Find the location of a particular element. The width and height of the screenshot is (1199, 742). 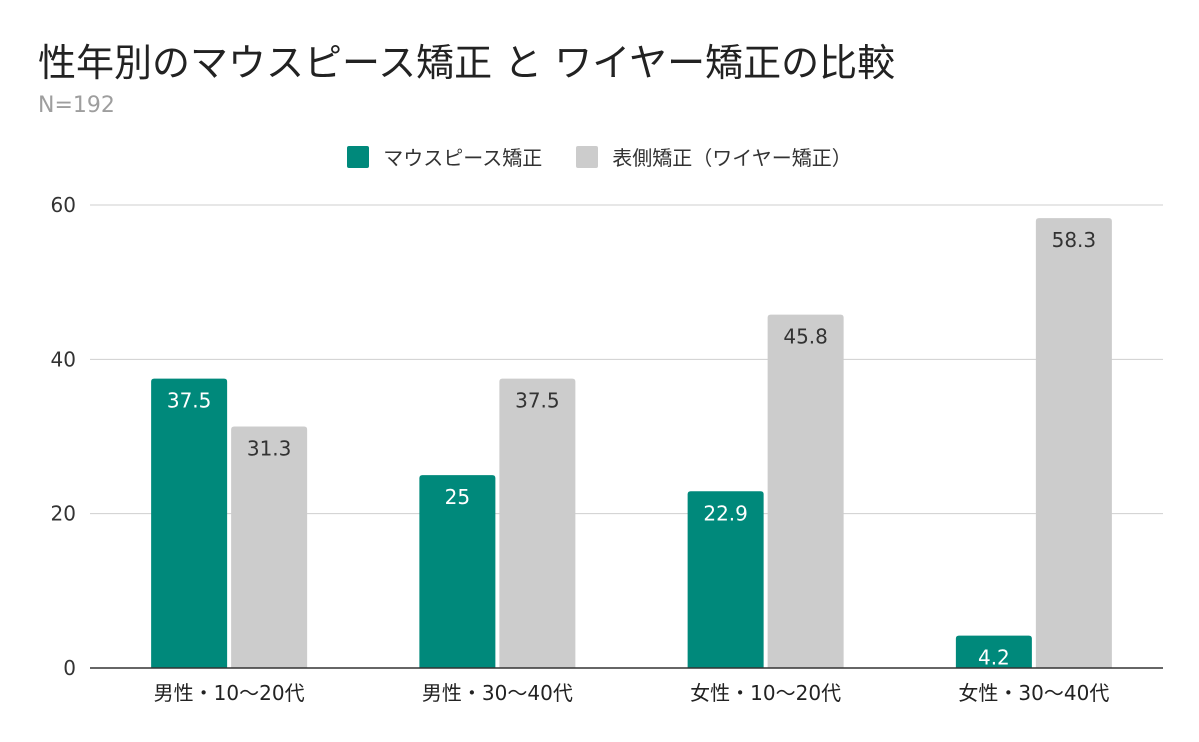

data-label-s0-c1: 25 is located at coordinates (457, 497).